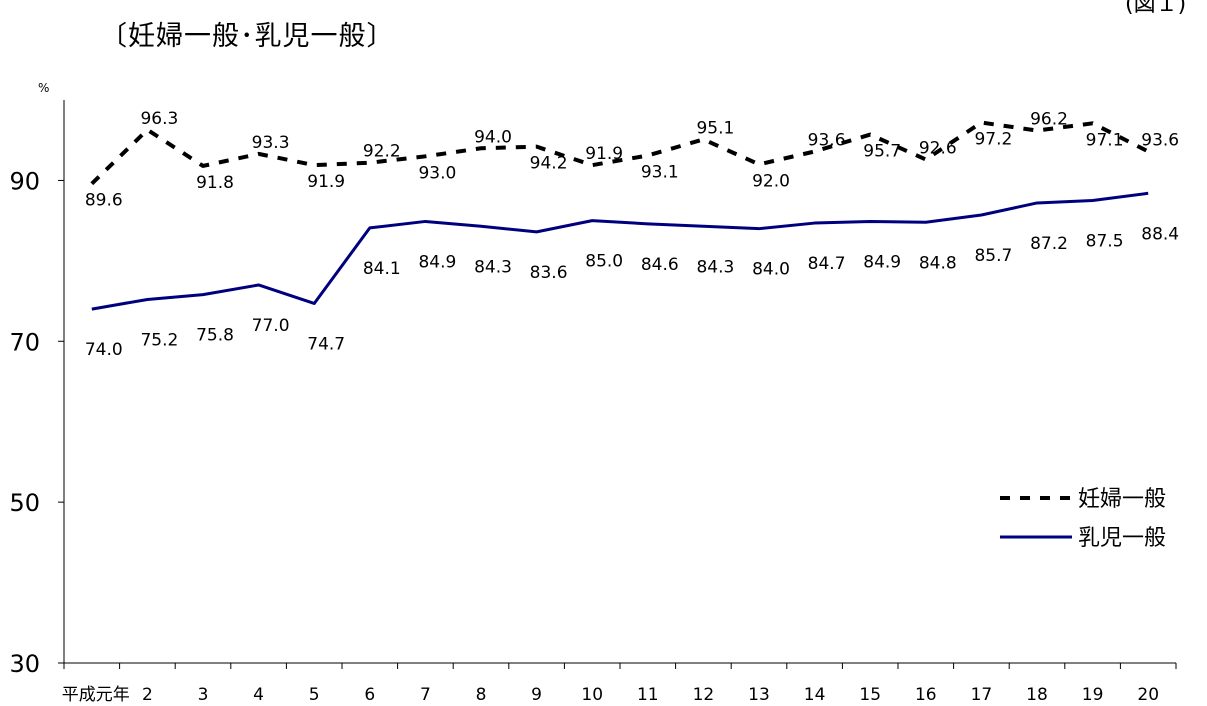 The height and width of the screenshot is (706, 1207). What do you see at coordinates (1122, 499) in the screenshot?
I see `legend-label: 妊婦一般` at bounding box center [1122, 499].